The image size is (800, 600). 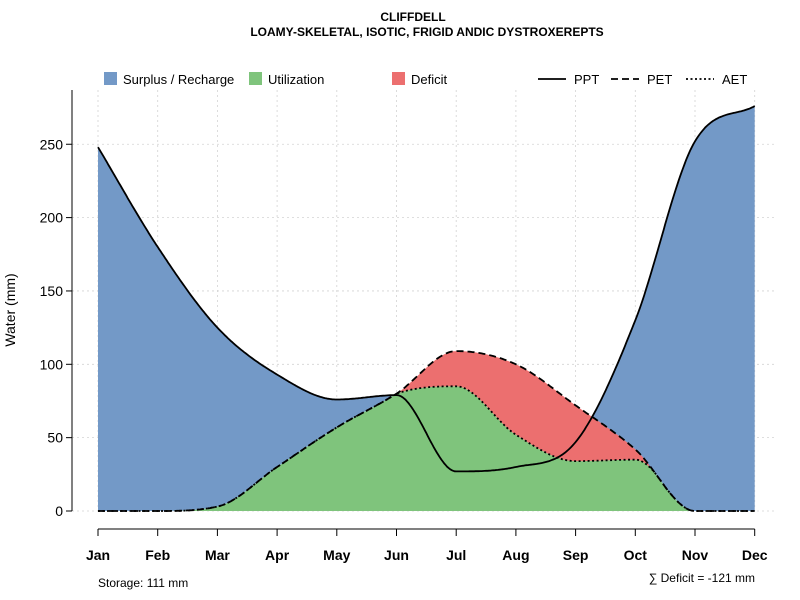 I want to click on x-tick-label: Feb, so click(x=157, y=555).